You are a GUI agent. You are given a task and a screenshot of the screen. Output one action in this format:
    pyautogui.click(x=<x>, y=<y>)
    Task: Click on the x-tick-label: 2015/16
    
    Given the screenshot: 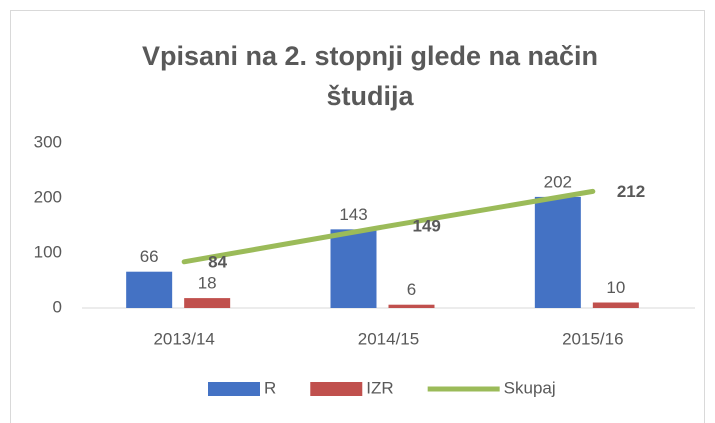 What is the action you would take?
    pyautogui.click(x=592, y=338)
    